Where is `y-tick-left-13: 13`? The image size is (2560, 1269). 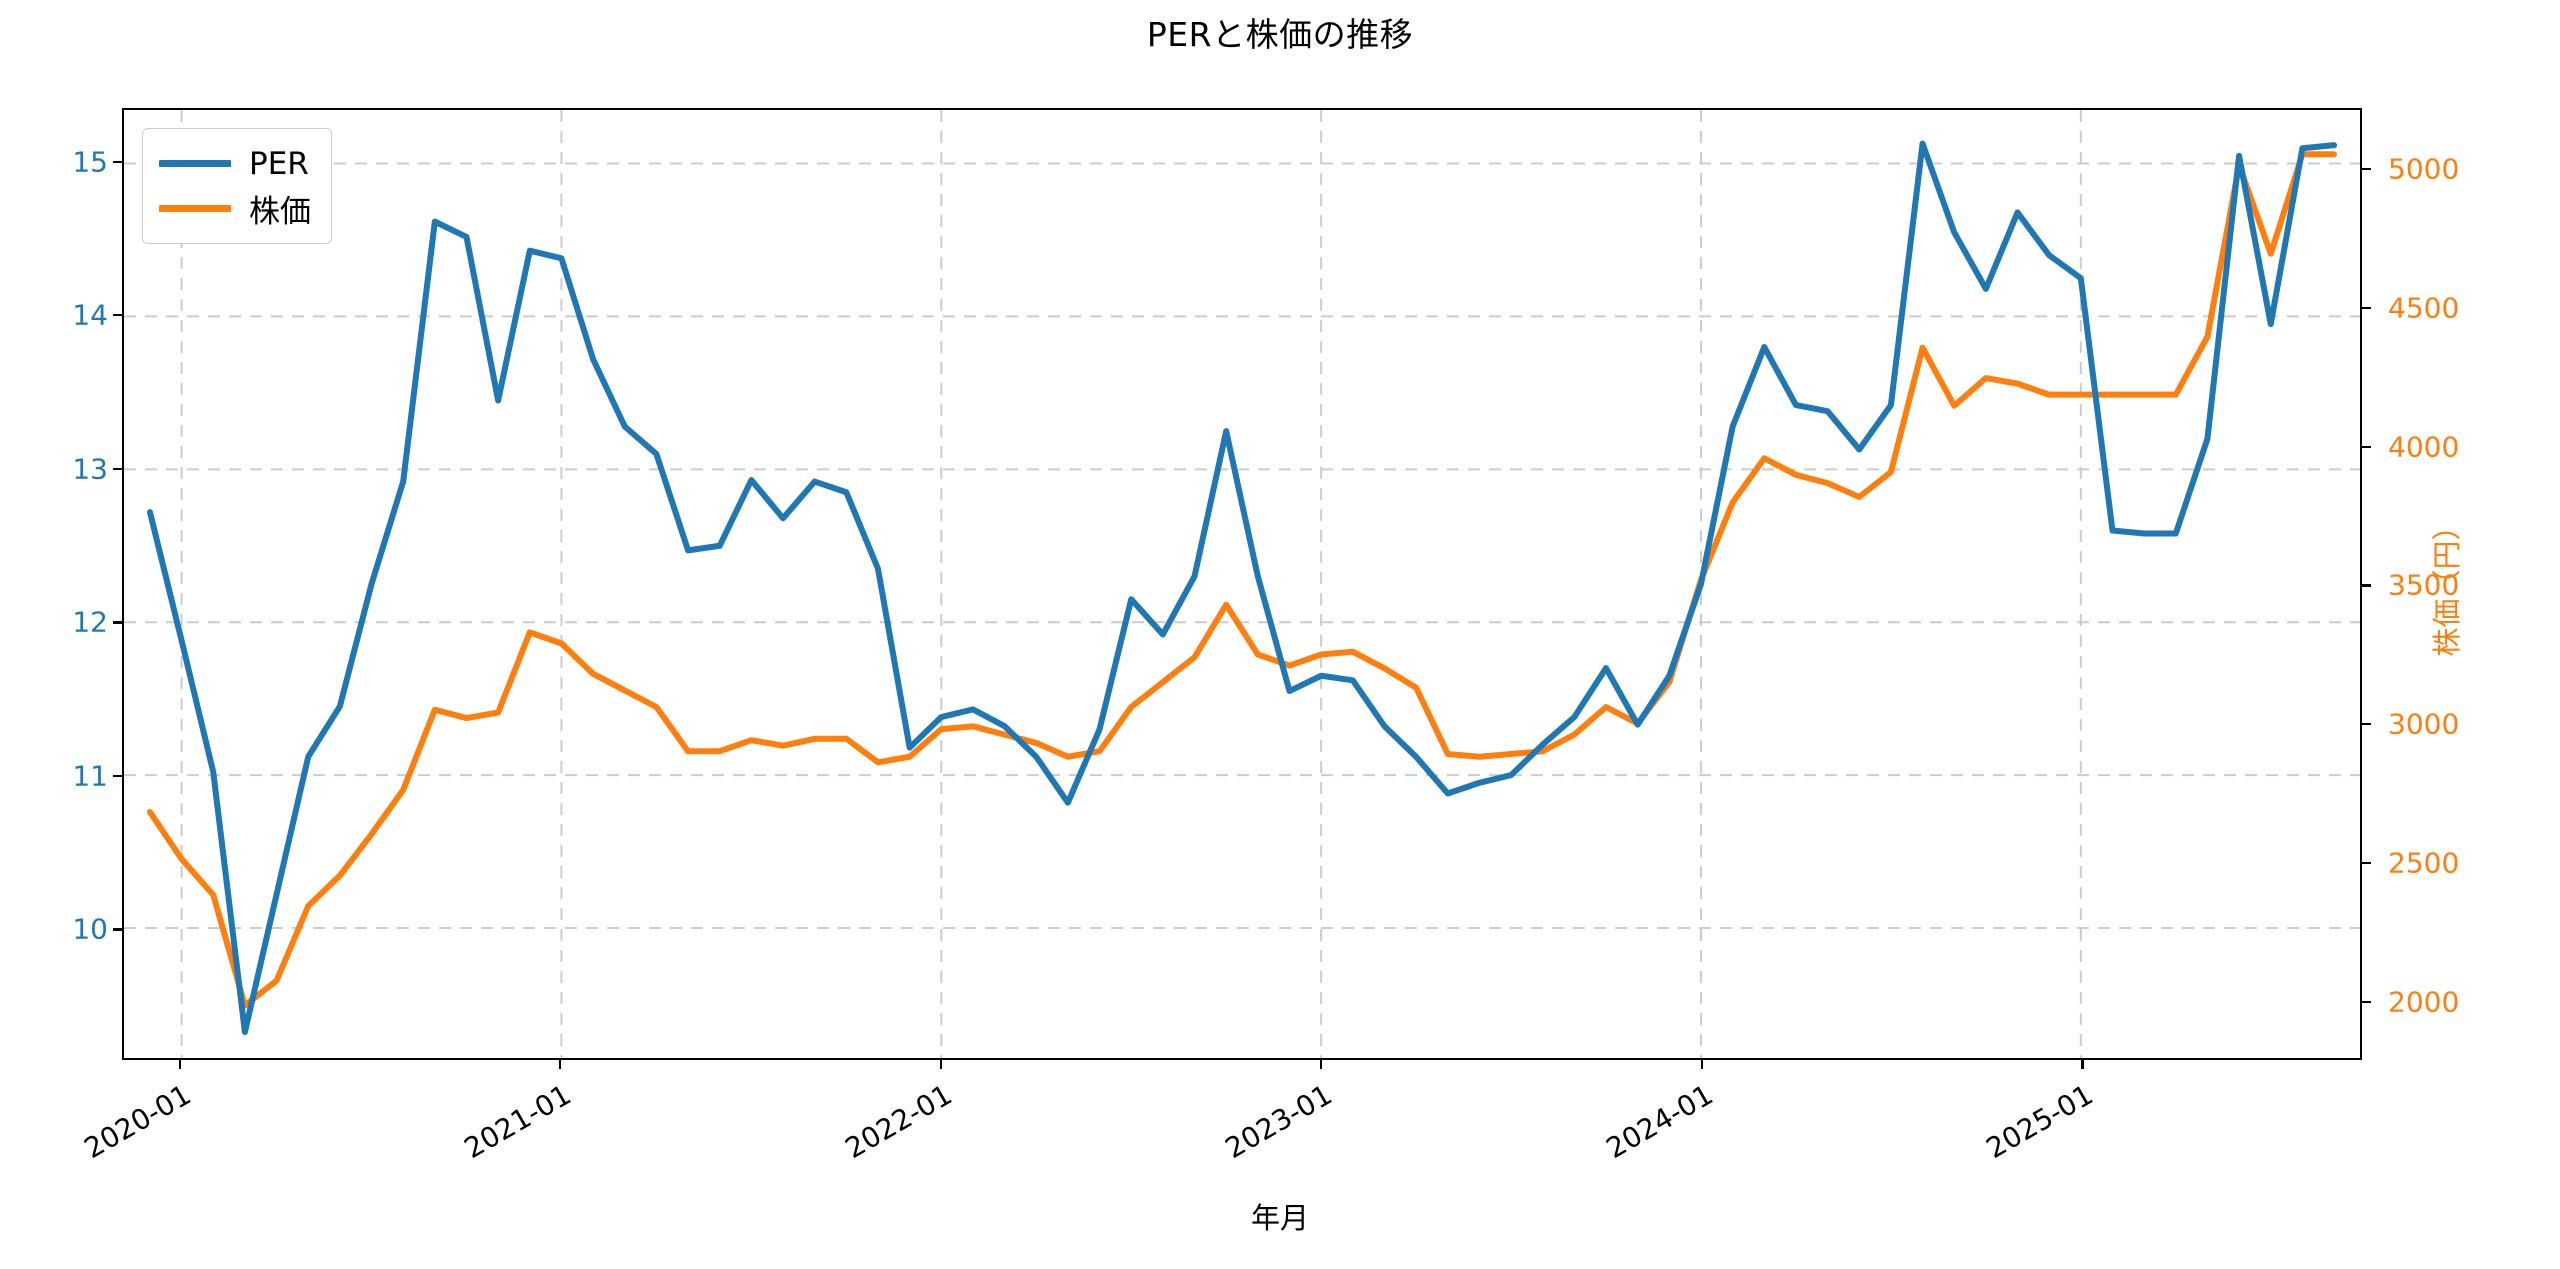
y-tick-left-13: 13 is located at coordinates (90, 469).